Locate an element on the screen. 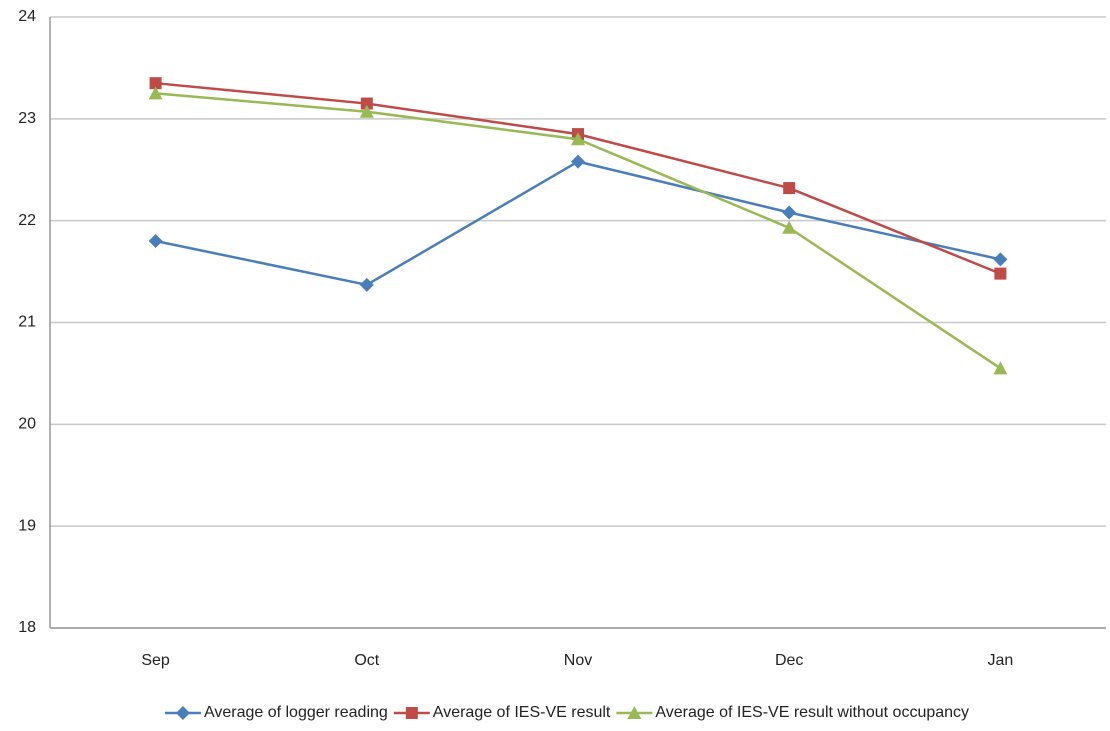 Image resolution: width=1110 pixels, height=731 pixels. y-tick-label: 21 is located at coordinates (27, 322).